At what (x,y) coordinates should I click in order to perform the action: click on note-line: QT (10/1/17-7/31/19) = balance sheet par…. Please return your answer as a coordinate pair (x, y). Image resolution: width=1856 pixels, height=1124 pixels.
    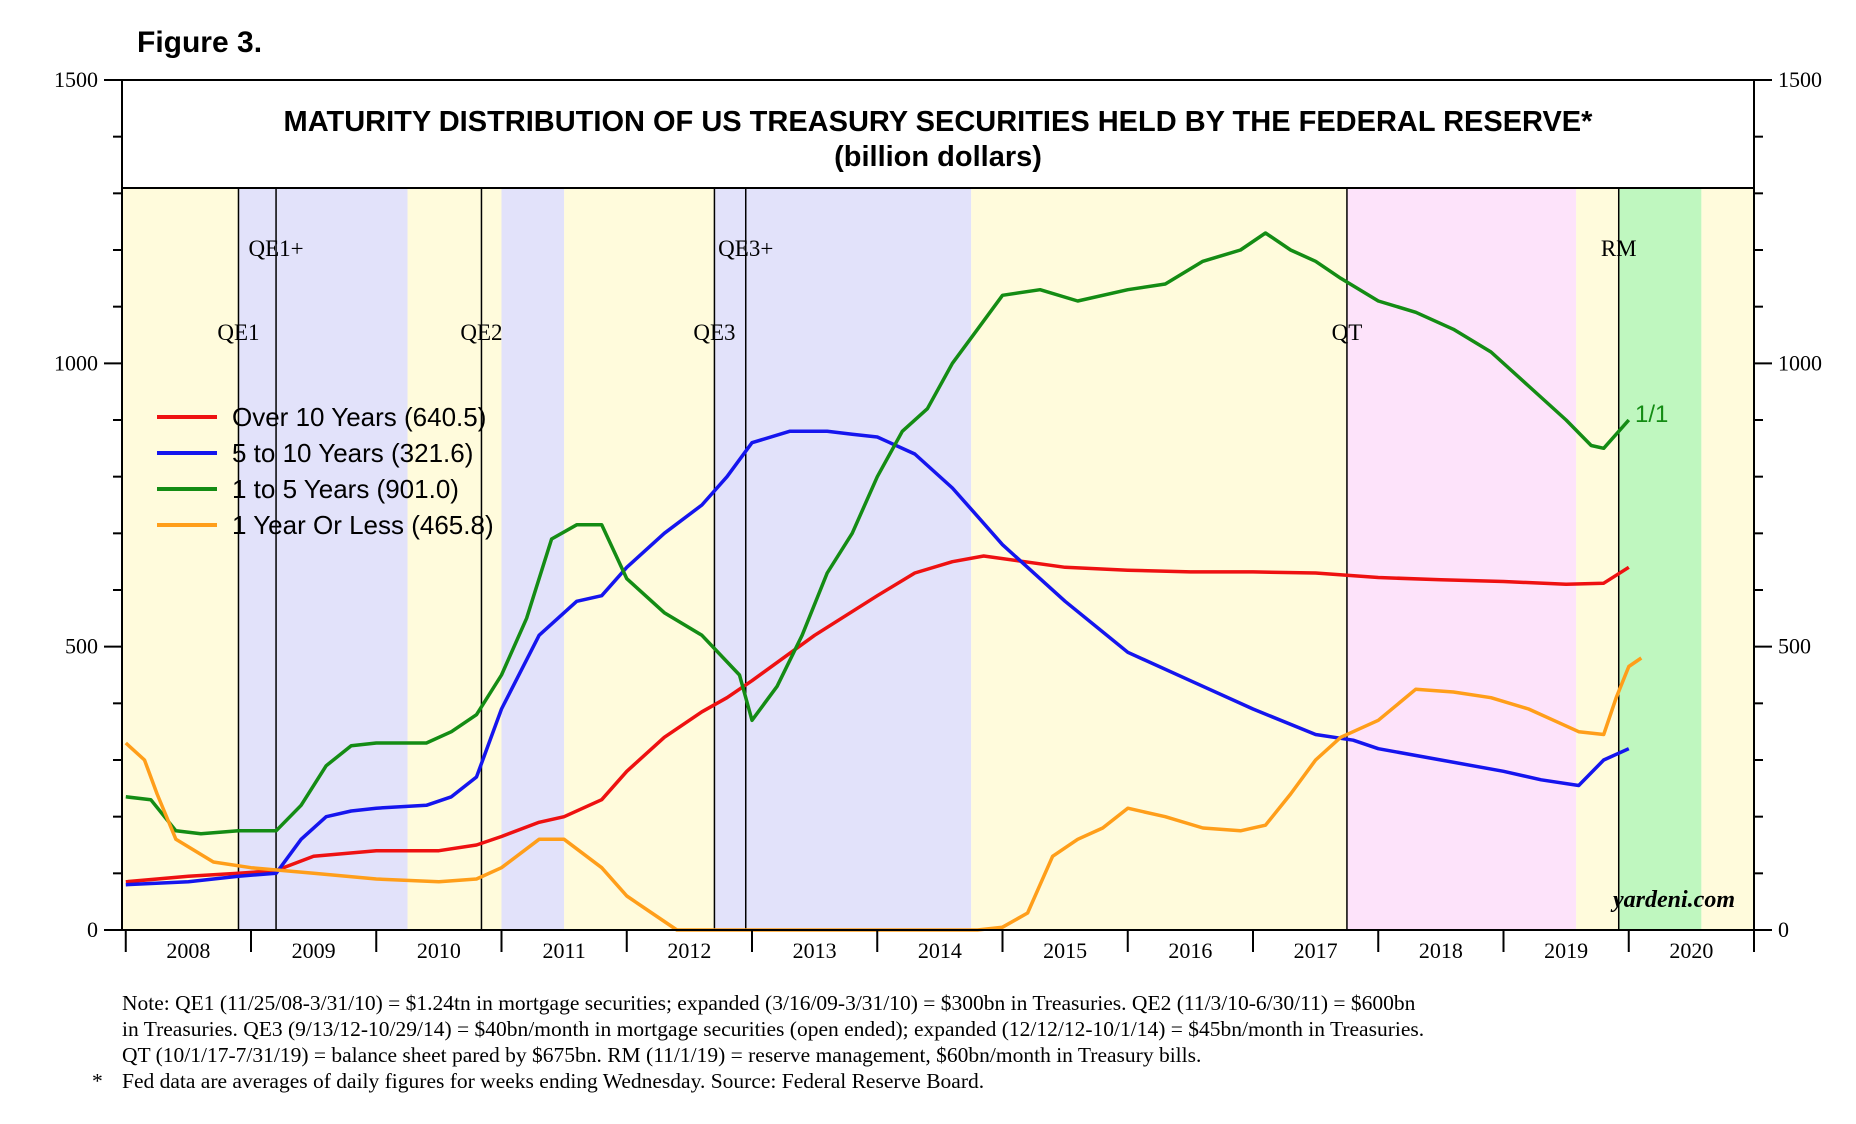
    Looking at the image, I should click on (662, 1055).